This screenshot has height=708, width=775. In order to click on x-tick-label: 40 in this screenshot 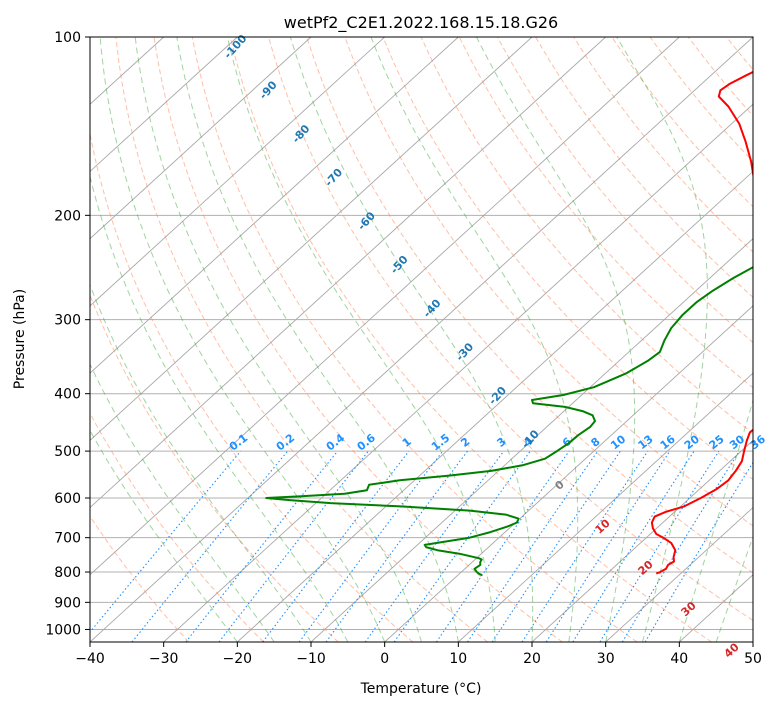, I will do `click(679, 659)`.